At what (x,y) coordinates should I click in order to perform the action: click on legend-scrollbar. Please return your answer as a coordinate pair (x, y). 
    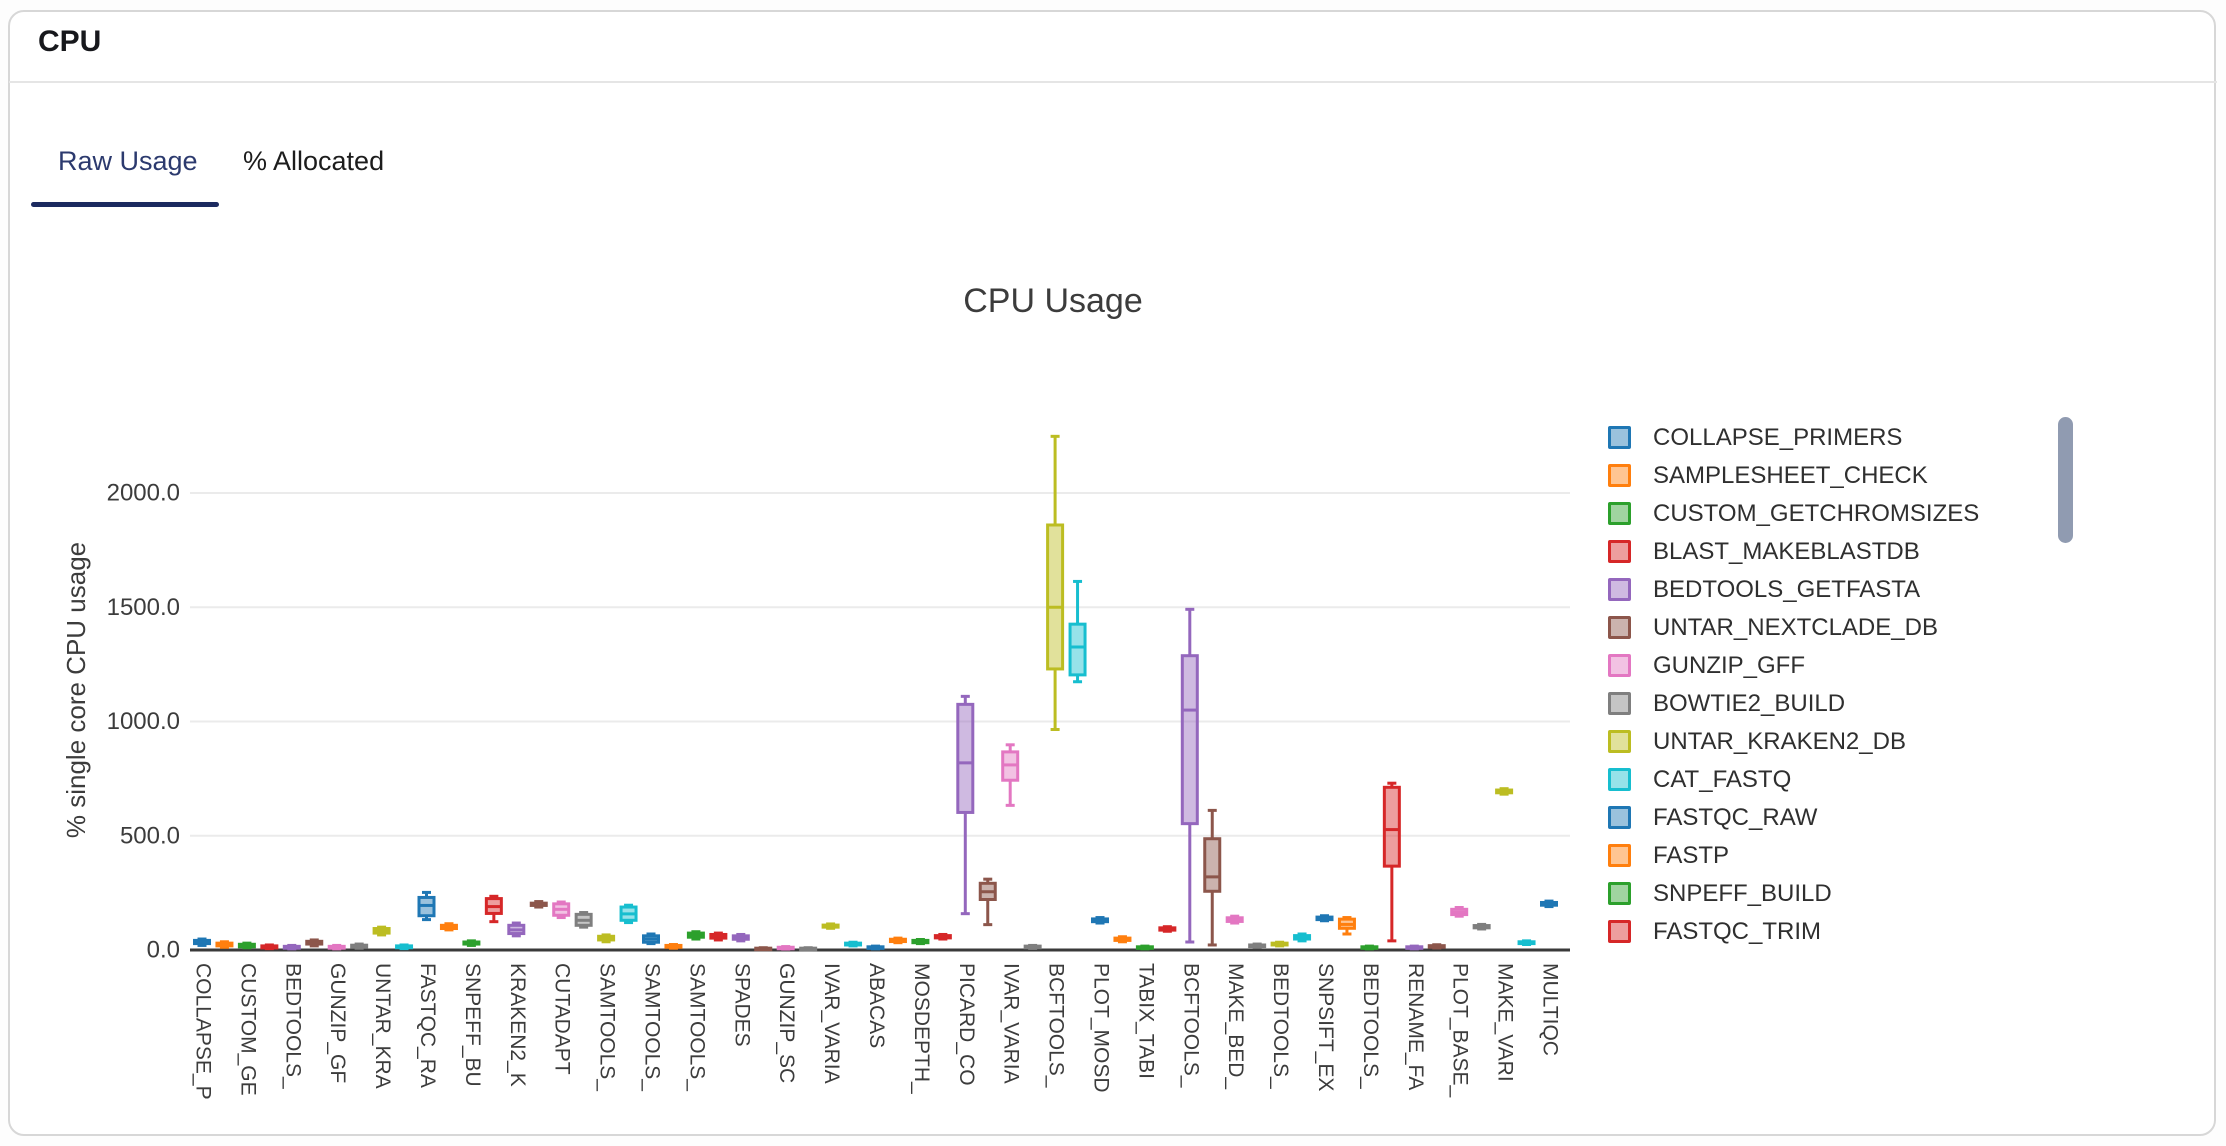
    Looking at the image, I should click on (2065, 480).